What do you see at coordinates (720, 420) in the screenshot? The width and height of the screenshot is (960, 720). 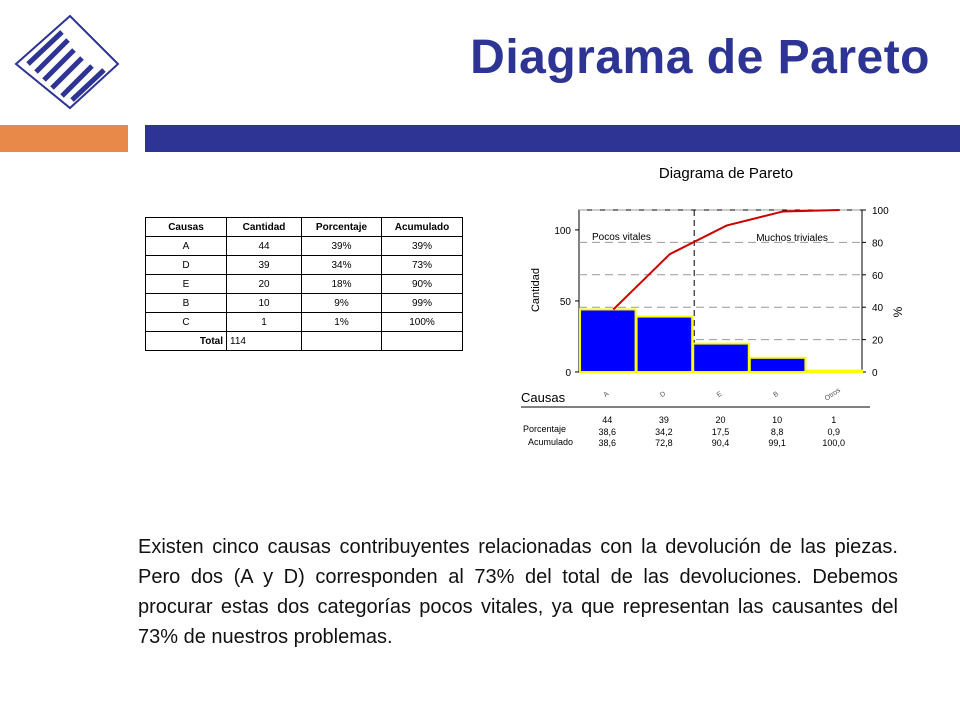 I see `data-row-value: 20` at bounding box center [720, 420].